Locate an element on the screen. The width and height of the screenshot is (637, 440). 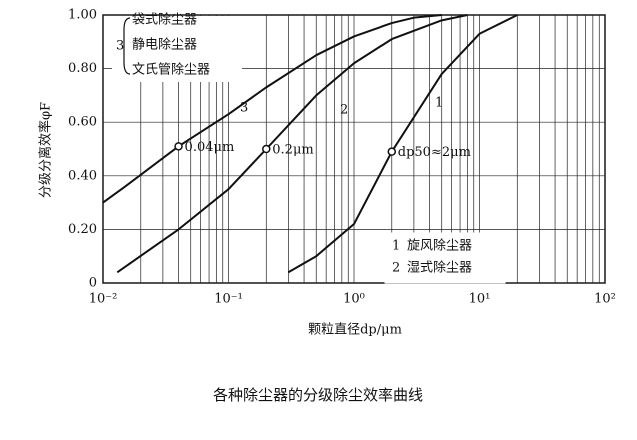
legend-bracket is located at coordinates (127, 46).